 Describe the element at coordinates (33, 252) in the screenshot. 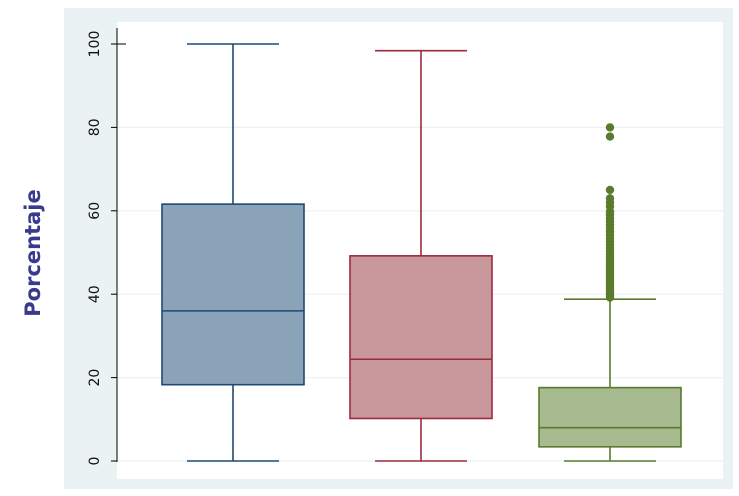

I see `y-axis-label: Porcentaje` at that location.